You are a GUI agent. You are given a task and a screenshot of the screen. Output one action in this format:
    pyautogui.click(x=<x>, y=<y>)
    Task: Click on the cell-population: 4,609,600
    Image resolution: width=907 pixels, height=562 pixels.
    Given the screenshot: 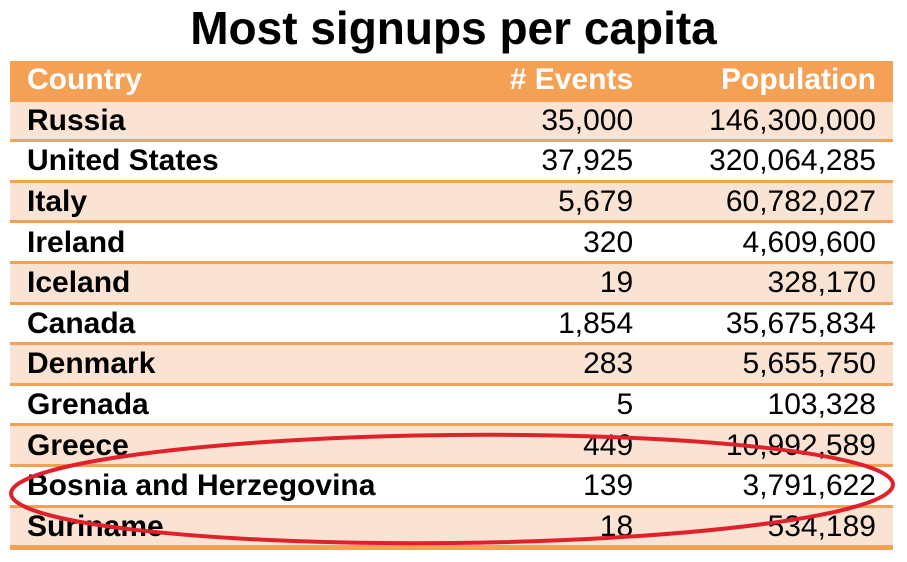 What is the action you would take?
    pyautogui.click(x=763, y=242)
    